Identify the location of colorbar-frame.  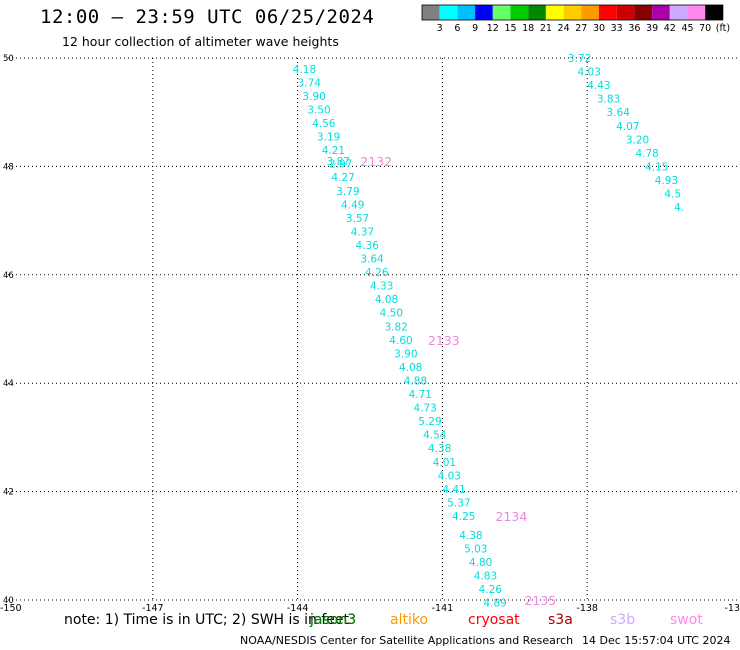
(572, 12).